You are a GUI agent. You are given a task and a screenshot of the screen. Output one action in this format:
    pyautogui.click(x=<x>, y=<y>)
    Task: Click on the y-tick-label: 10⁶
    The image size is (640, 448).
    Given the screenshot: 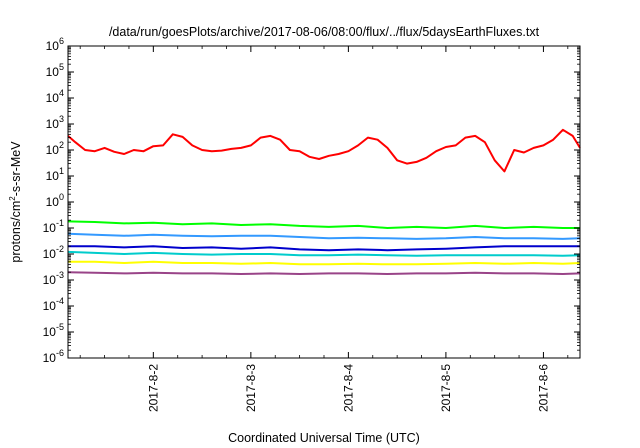 What is the action you would take?
    pyautogui.click(x=55, y=44)
    